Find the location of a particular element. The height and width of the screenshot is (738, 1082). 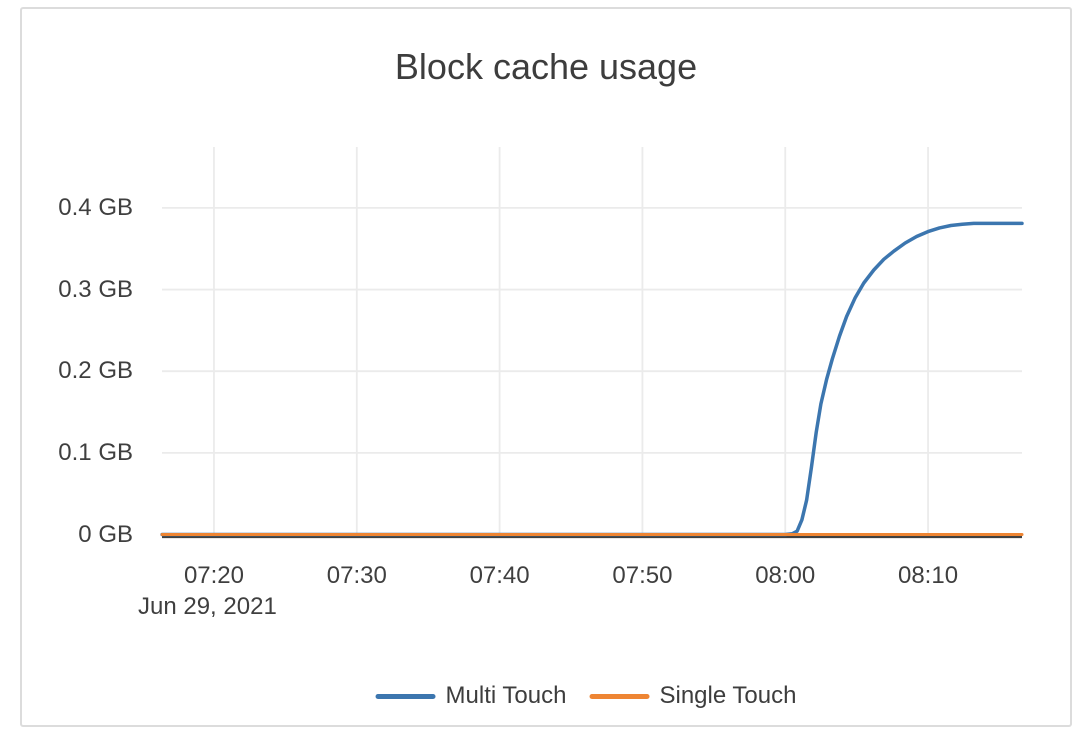

x-tick-label: 07:50 is located at coordinates (642, 575).